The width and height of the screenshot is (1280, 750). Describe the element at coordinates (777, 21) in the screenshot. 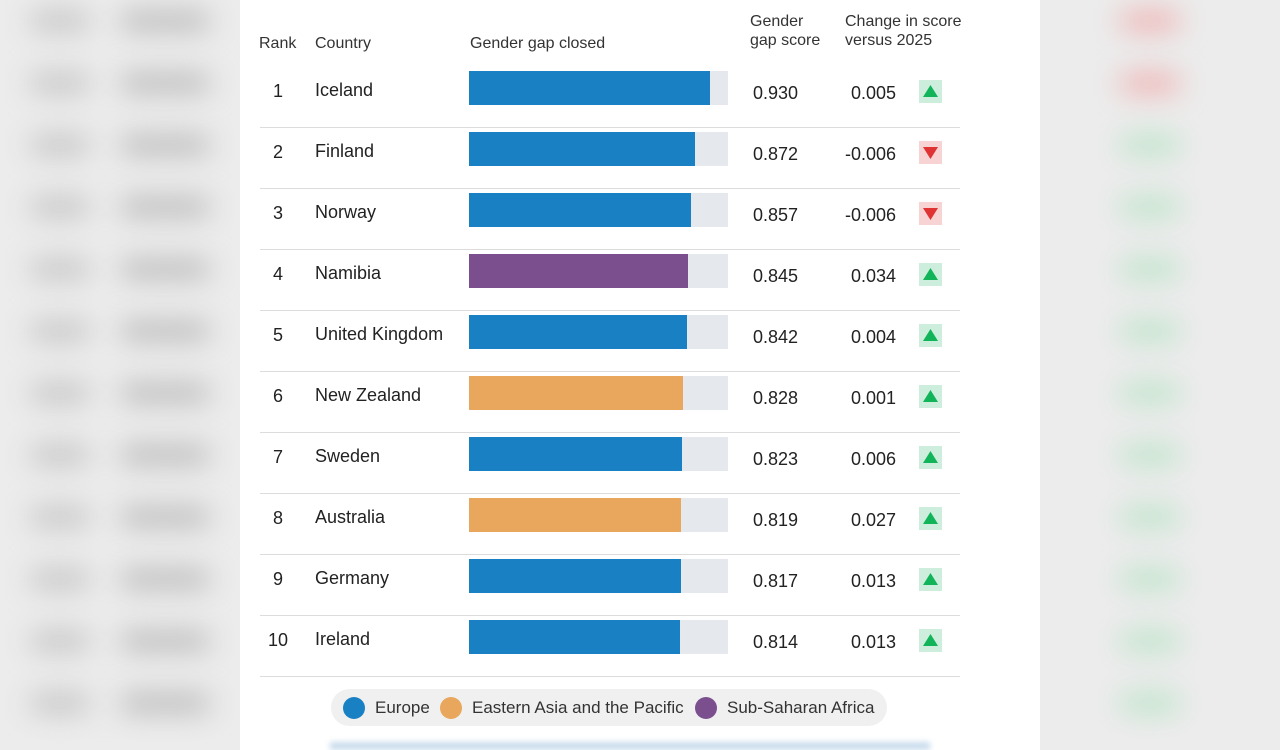

I see `header-score-line-1: Gender` at that location.